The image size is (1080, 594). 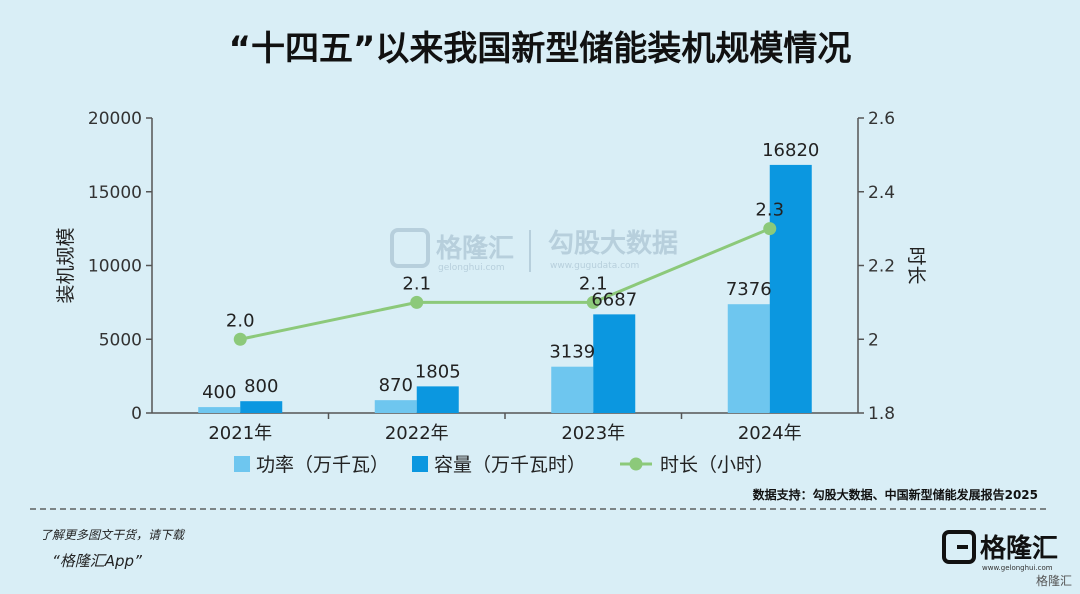 What do you see at coordinates (115, 193) in the screenshot?
I see `left-tick-label: 15000` at bounding box center [115, 193].